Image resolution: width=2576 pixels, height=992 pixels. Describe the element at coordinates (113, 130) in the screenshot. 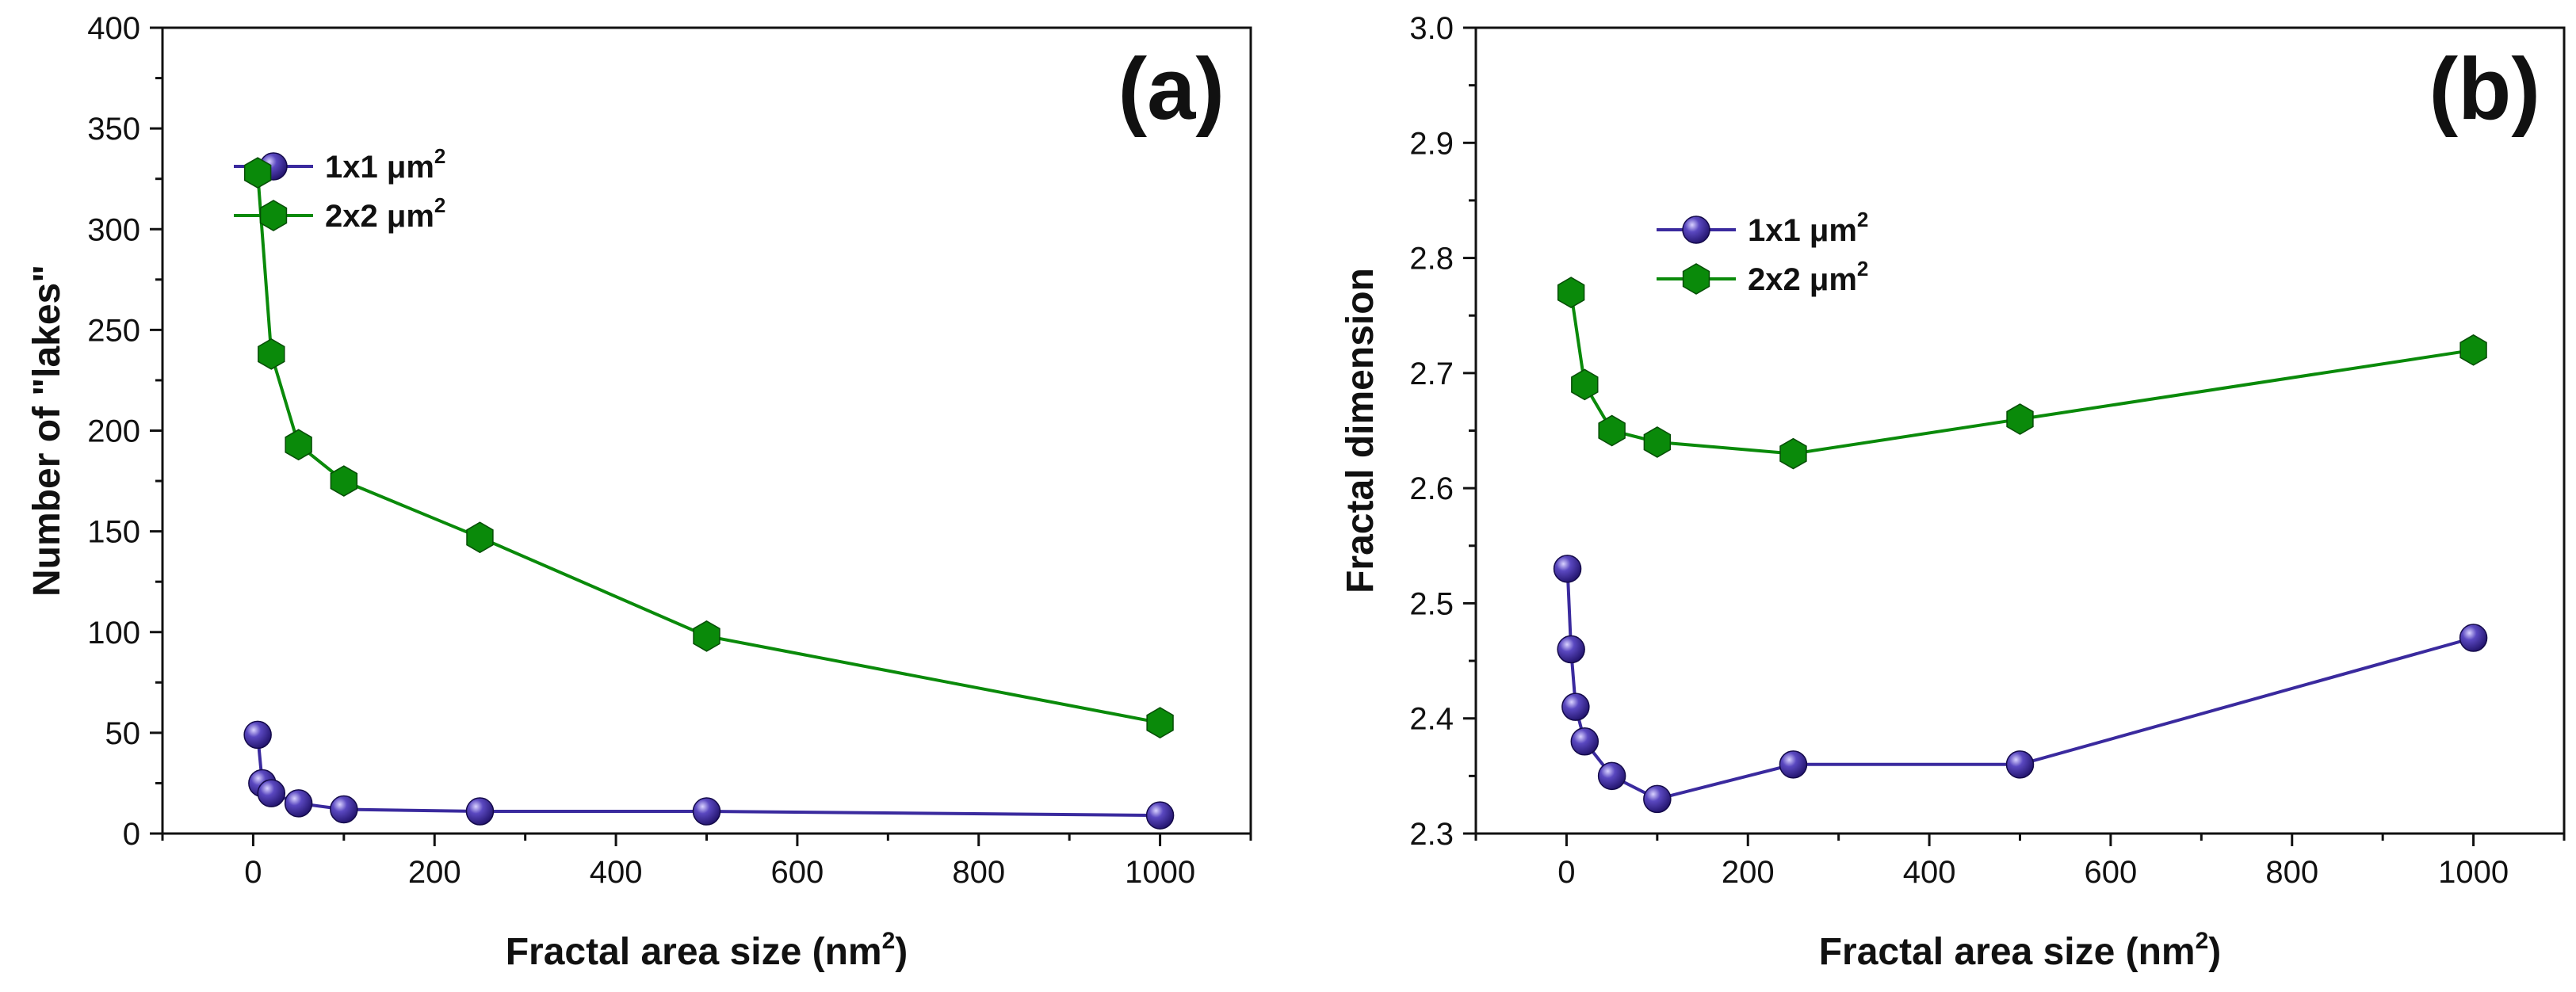

I see `y-tick-label: 350` at that location.